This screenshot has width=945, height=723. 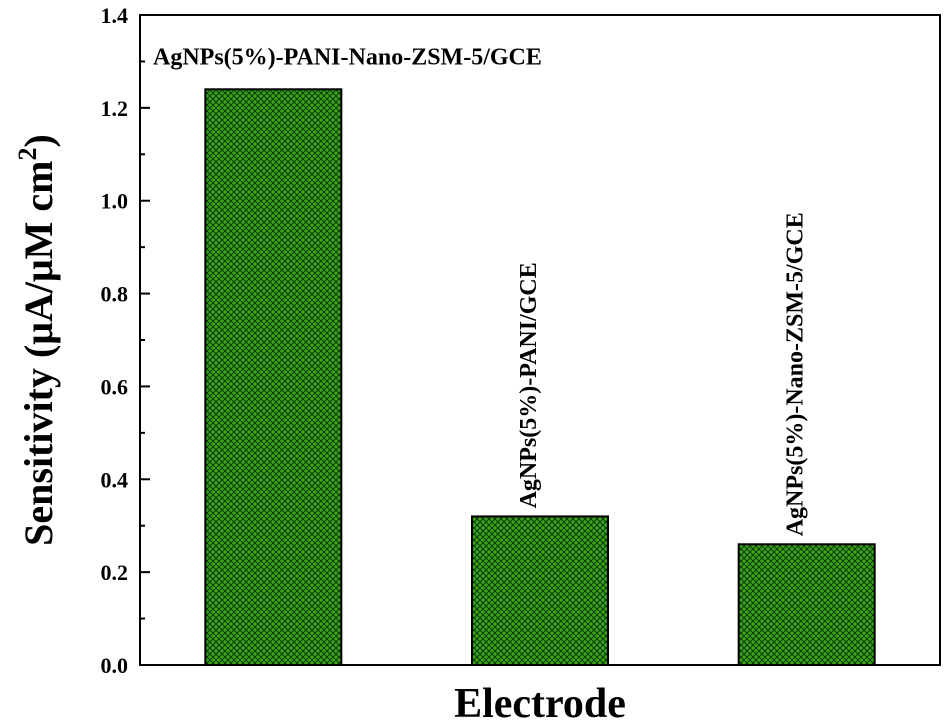 What do you see at coordinates (115, 386) in the screenshot?
I see `y-tick-label: 0.6` at bounding box center [115, 386].